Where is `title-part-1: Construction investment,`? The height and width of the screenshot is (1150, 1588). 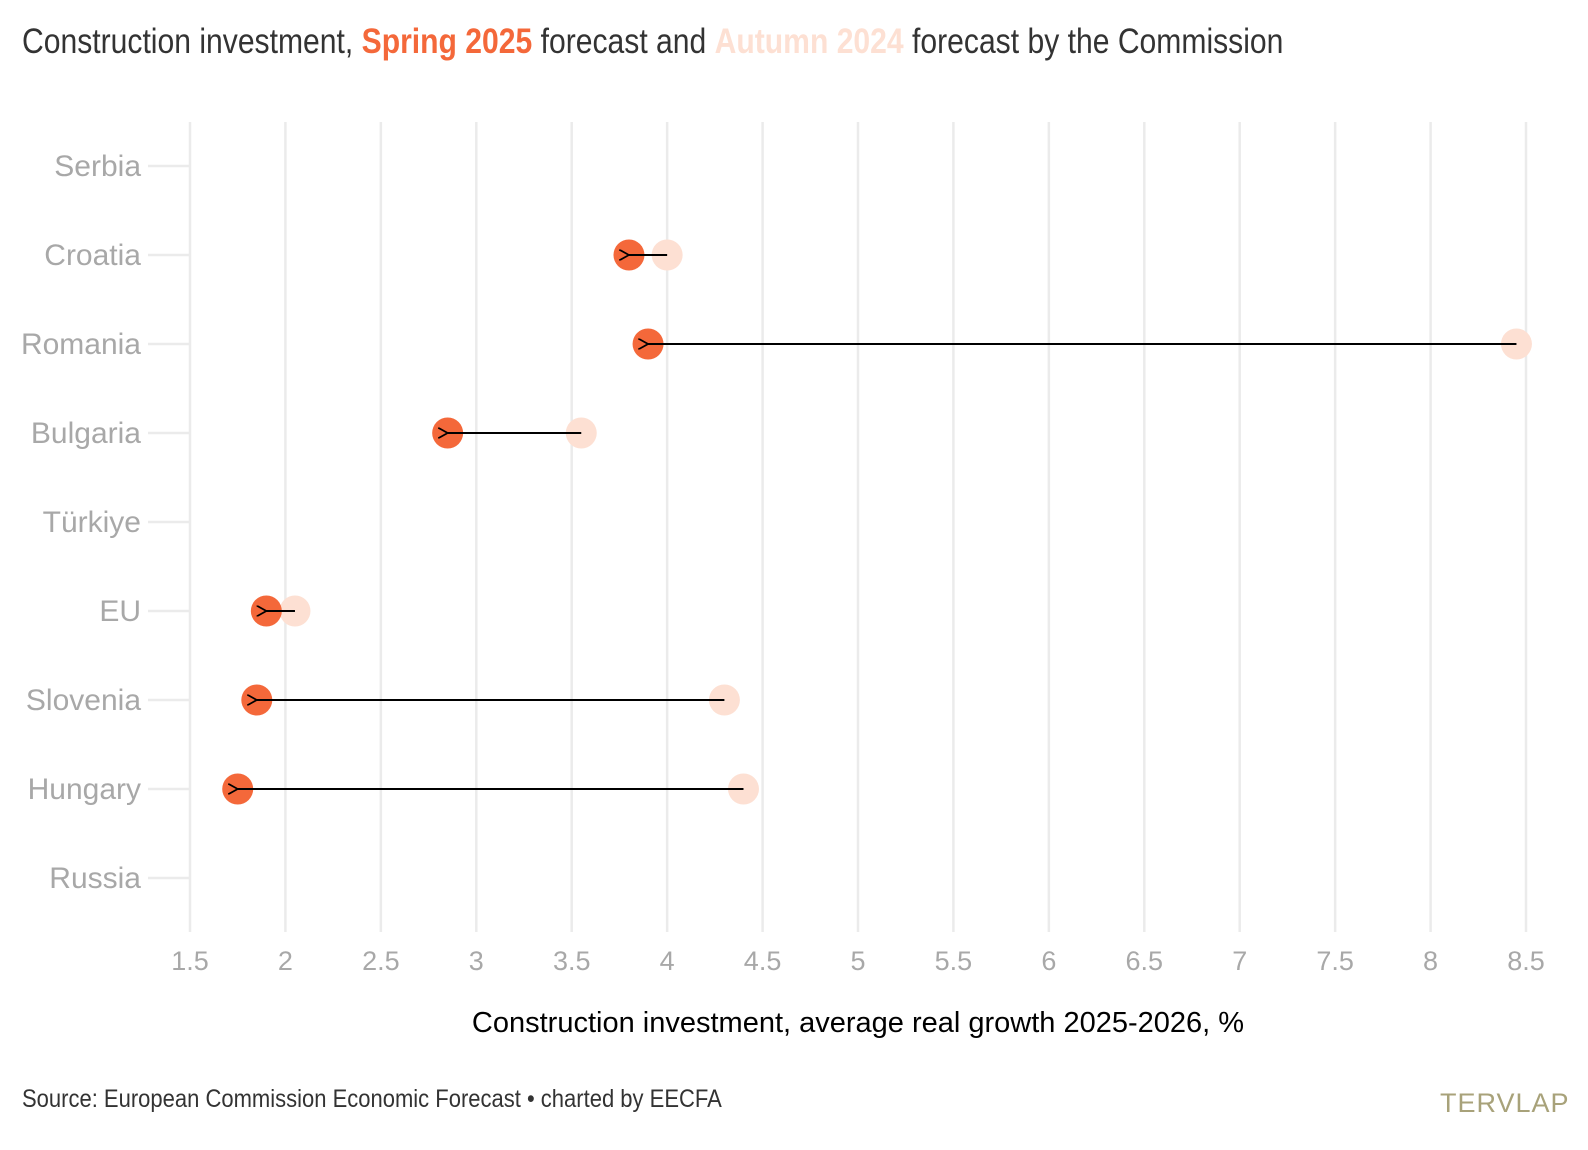
title-part-1: Construction investment, is located at coordinates (192, 41).